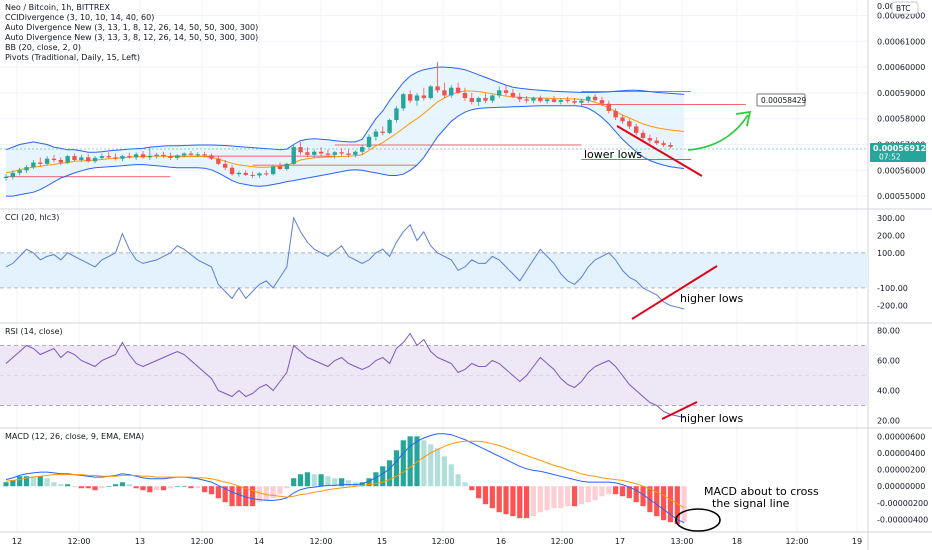  Describe the element at coordinates (43, 47) in the screenshot. I see `indicator-legend-4: BB (20, close, 2, 0)` at that location.